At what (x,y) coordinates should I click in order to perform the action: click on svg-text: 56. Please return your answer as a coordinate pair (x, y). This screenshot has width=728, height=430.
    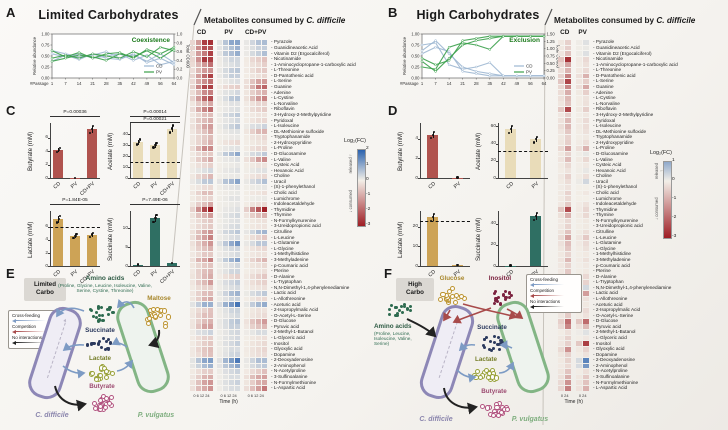
    Looking at the image, I should click on (530, 83).